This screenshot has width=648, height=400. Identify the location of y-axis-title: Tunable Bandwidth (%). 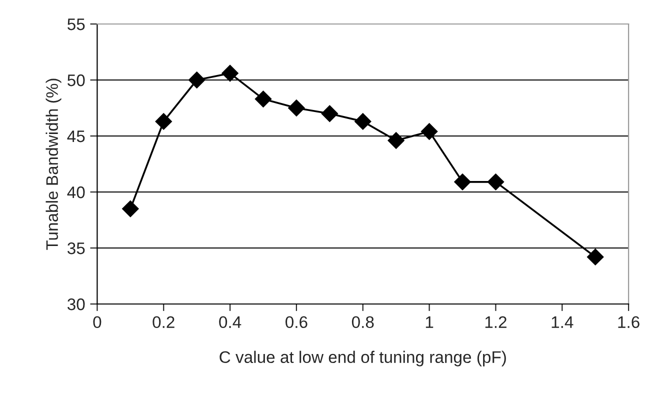
(54, 164).